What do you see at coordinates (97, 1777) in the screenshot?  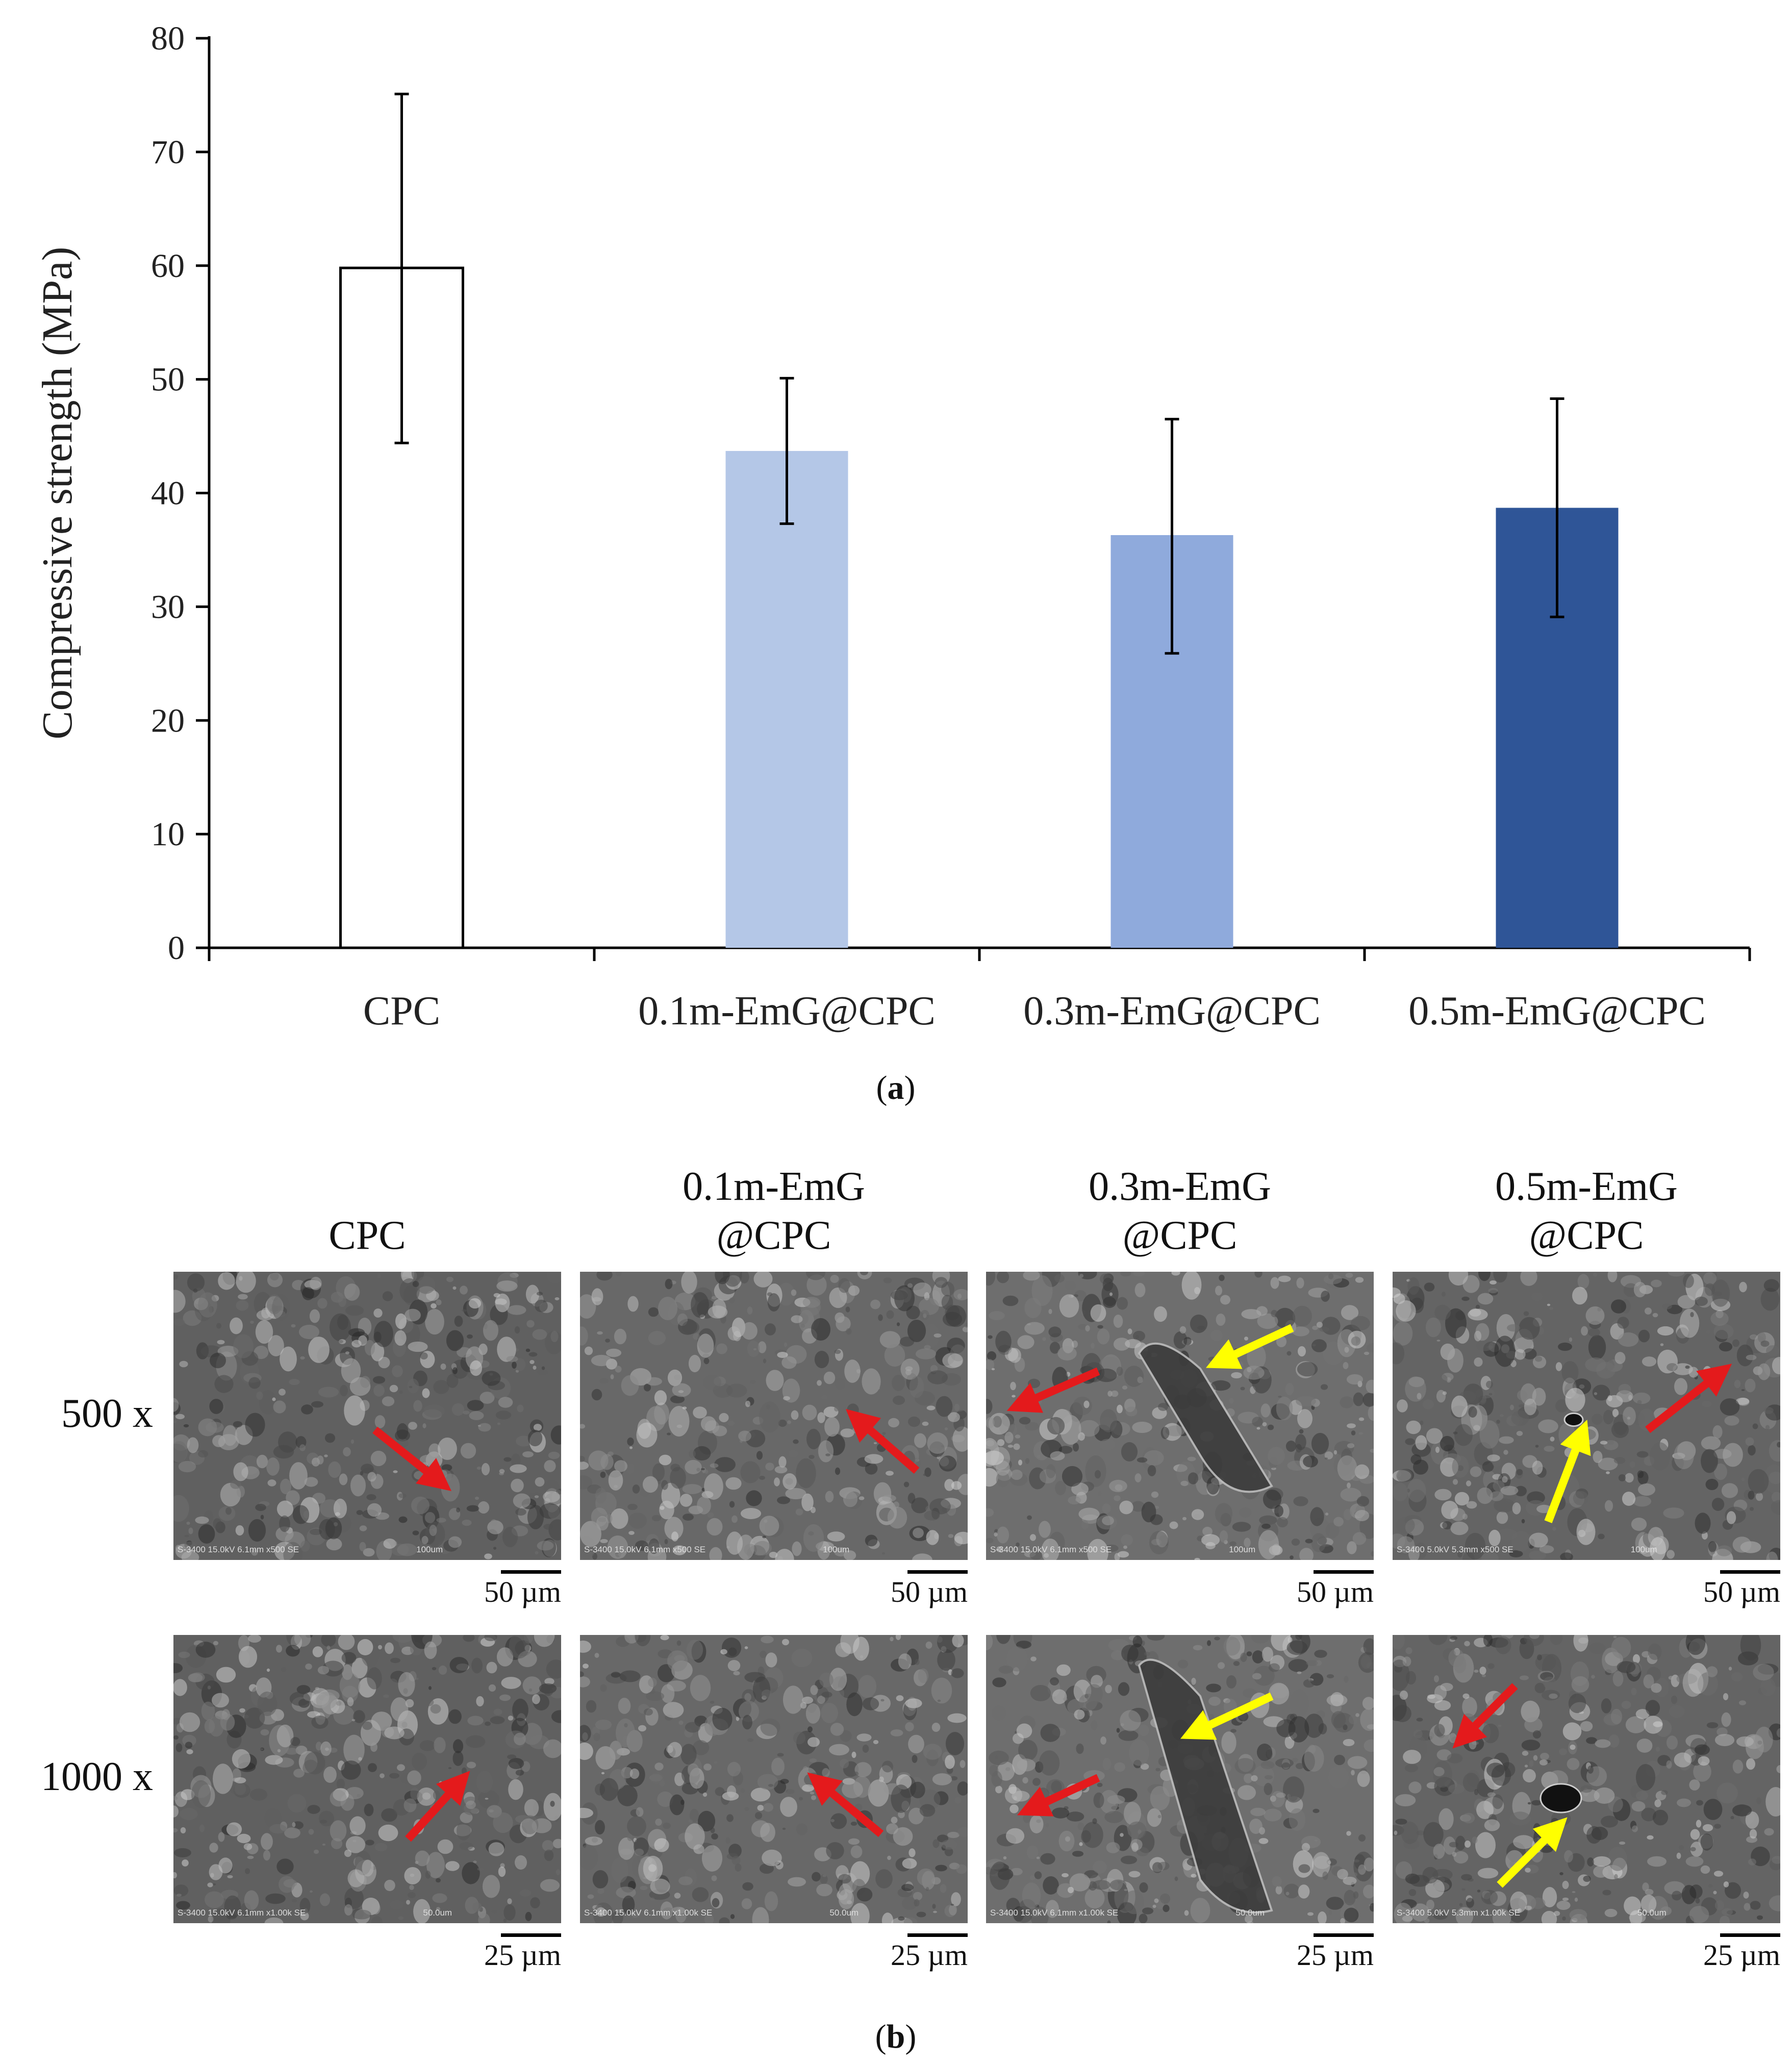 I see `sem-row-label: 1000 x` at bounding box center [97, 1777].